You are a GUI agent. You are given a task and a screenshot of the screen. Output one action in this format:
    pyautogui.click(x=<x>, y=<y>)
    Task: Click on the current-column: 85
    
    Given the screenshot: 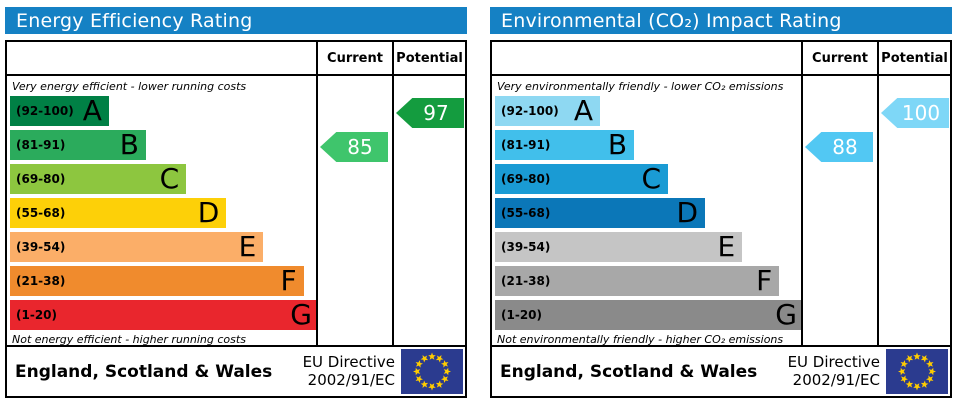 What is the action you would take?
    pyautogui.click(x=354, y=210)
    